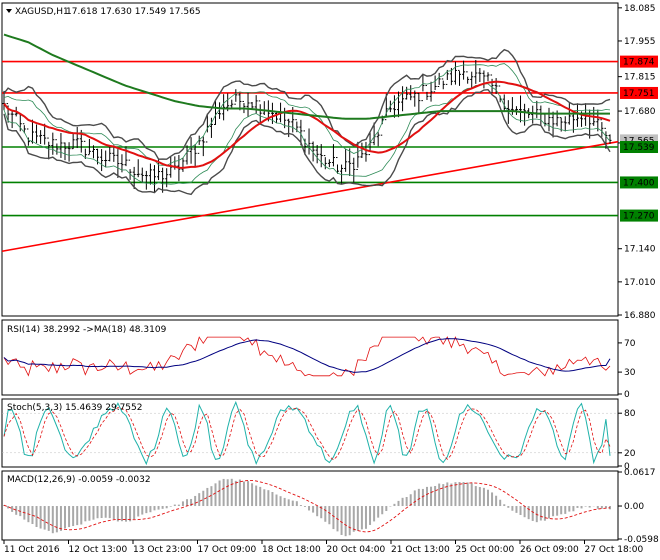 This screenshot has height=560, width=660. Describe the element at coordinates (485, 550) in the screenshot. I see `x-tick-label: 25 Oct 00:00` at that location.